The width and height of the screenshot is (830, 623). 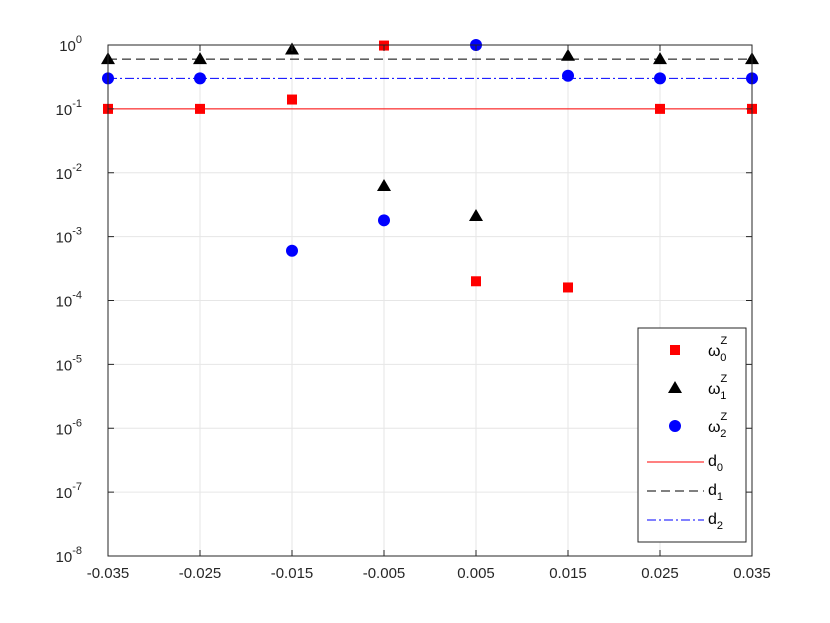 I want to click on x-tick-label: -0.035, so click(x=108, y=573).